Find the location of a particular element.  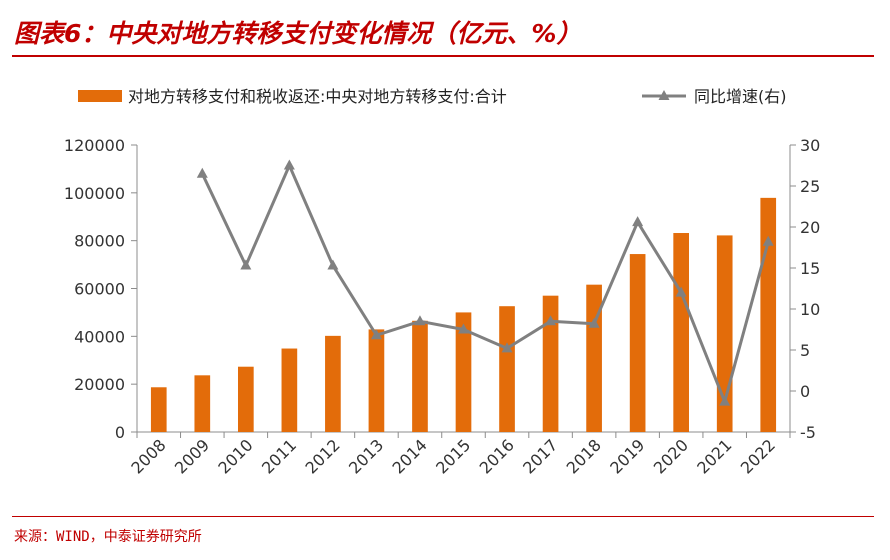

right-tick-label: 25 is located at coordinates (810, 186).